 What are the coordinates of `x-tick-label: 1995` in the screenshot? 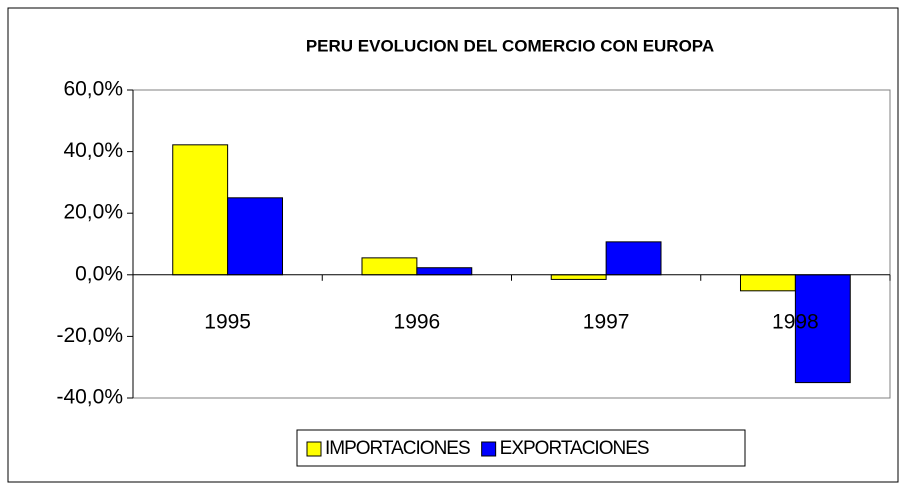 It's located at (227, 321).